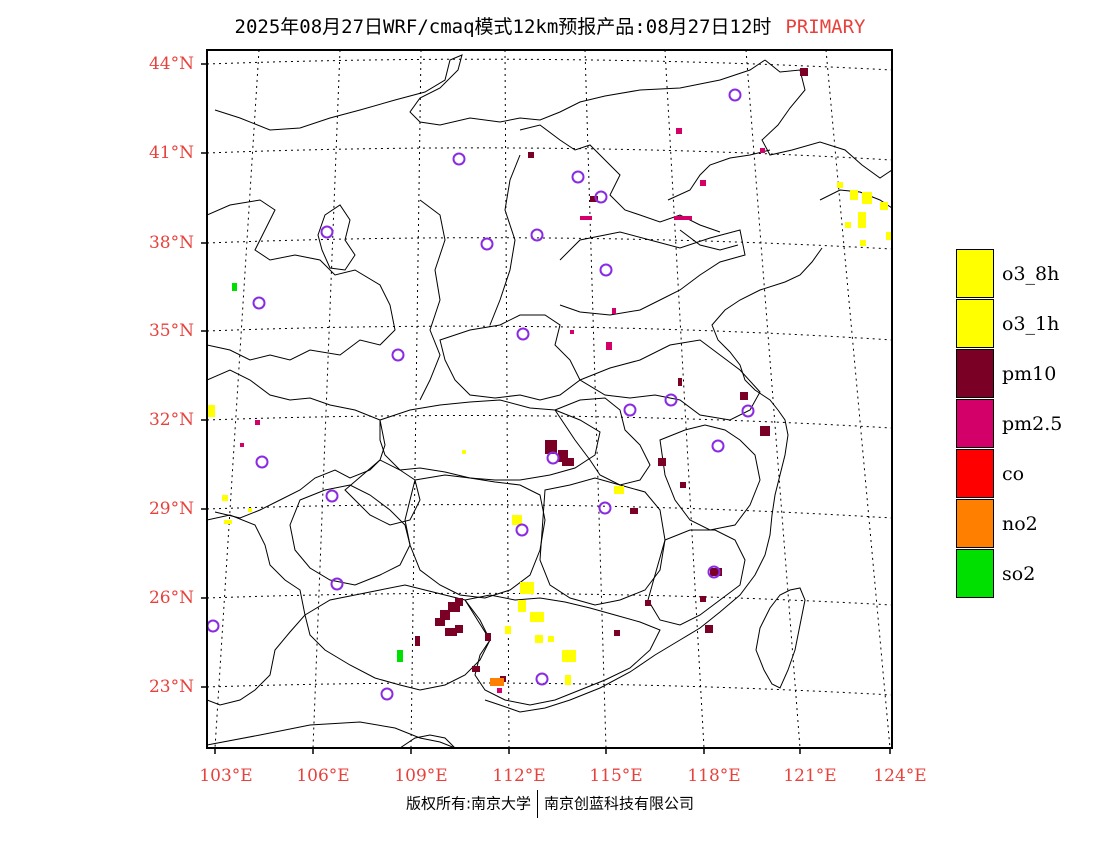 The width and height of the screenshot is (1100, 850). I want to click on lon-label-112: 112°E, so click(519, 776).